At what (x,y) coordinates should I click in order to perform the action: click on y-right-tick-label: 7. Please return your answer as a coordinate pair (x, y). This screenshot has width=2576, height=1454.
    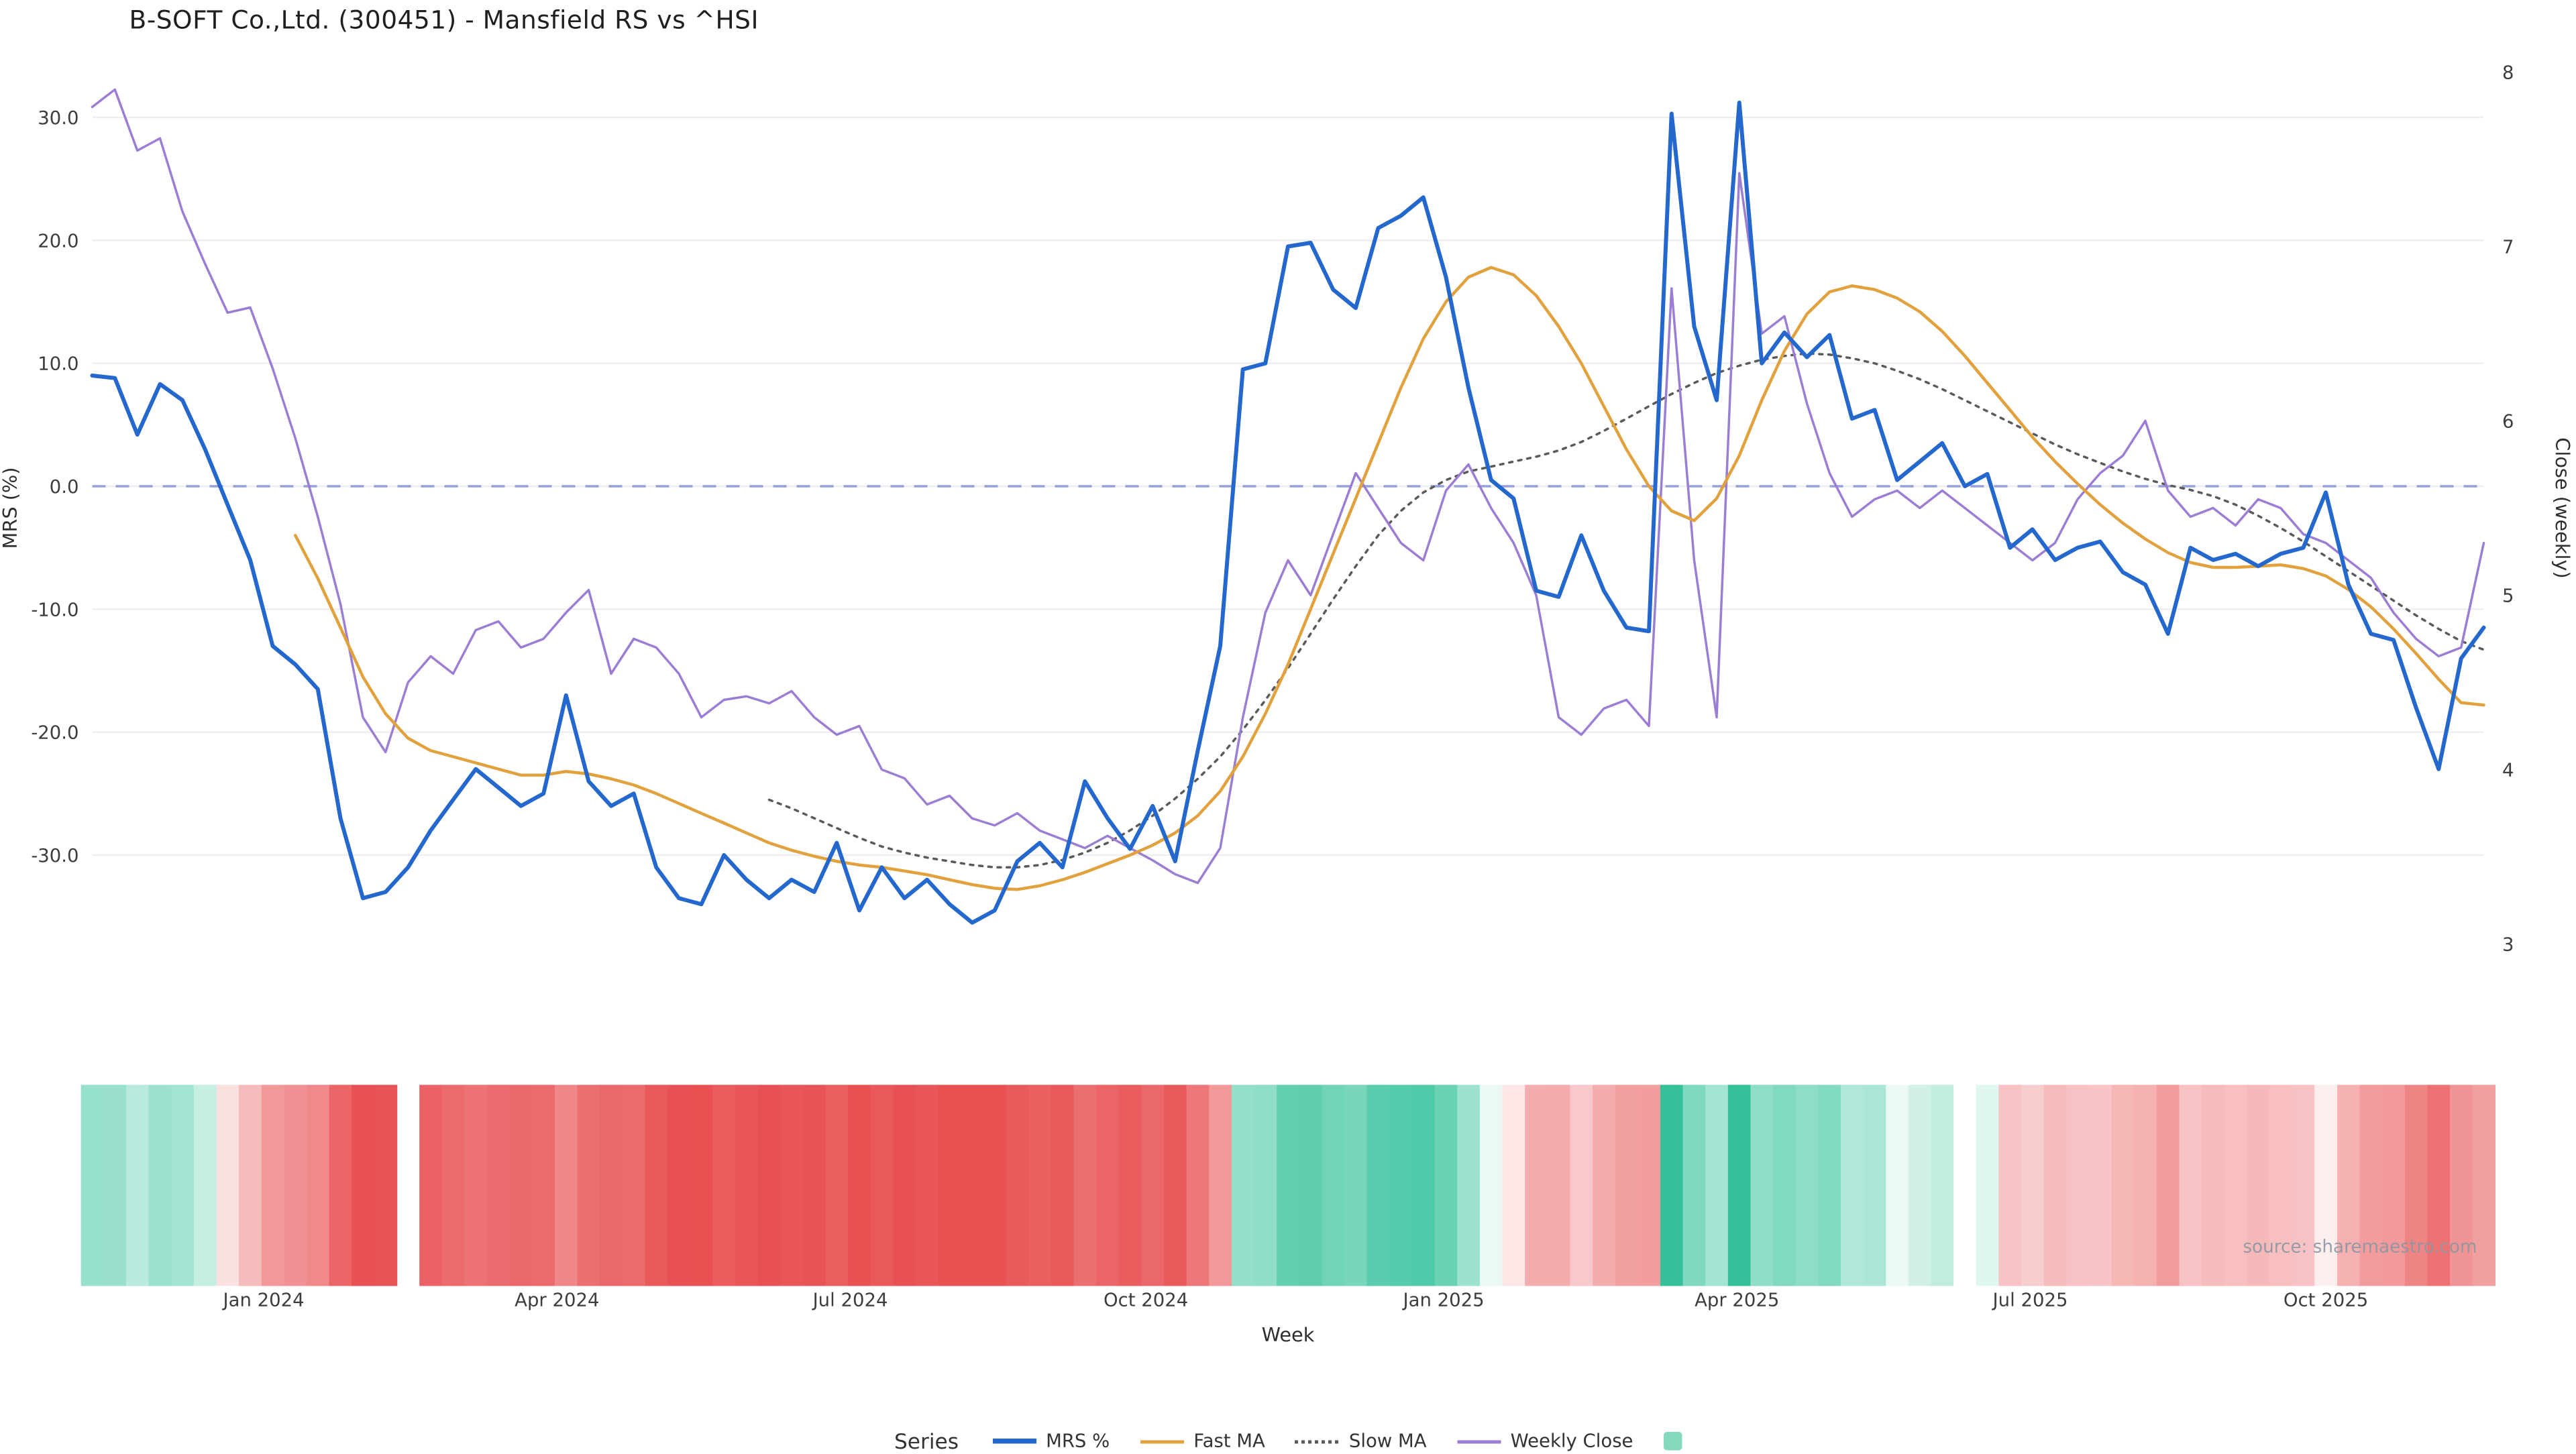
    Looking at the image, I should click on (2508, 247).